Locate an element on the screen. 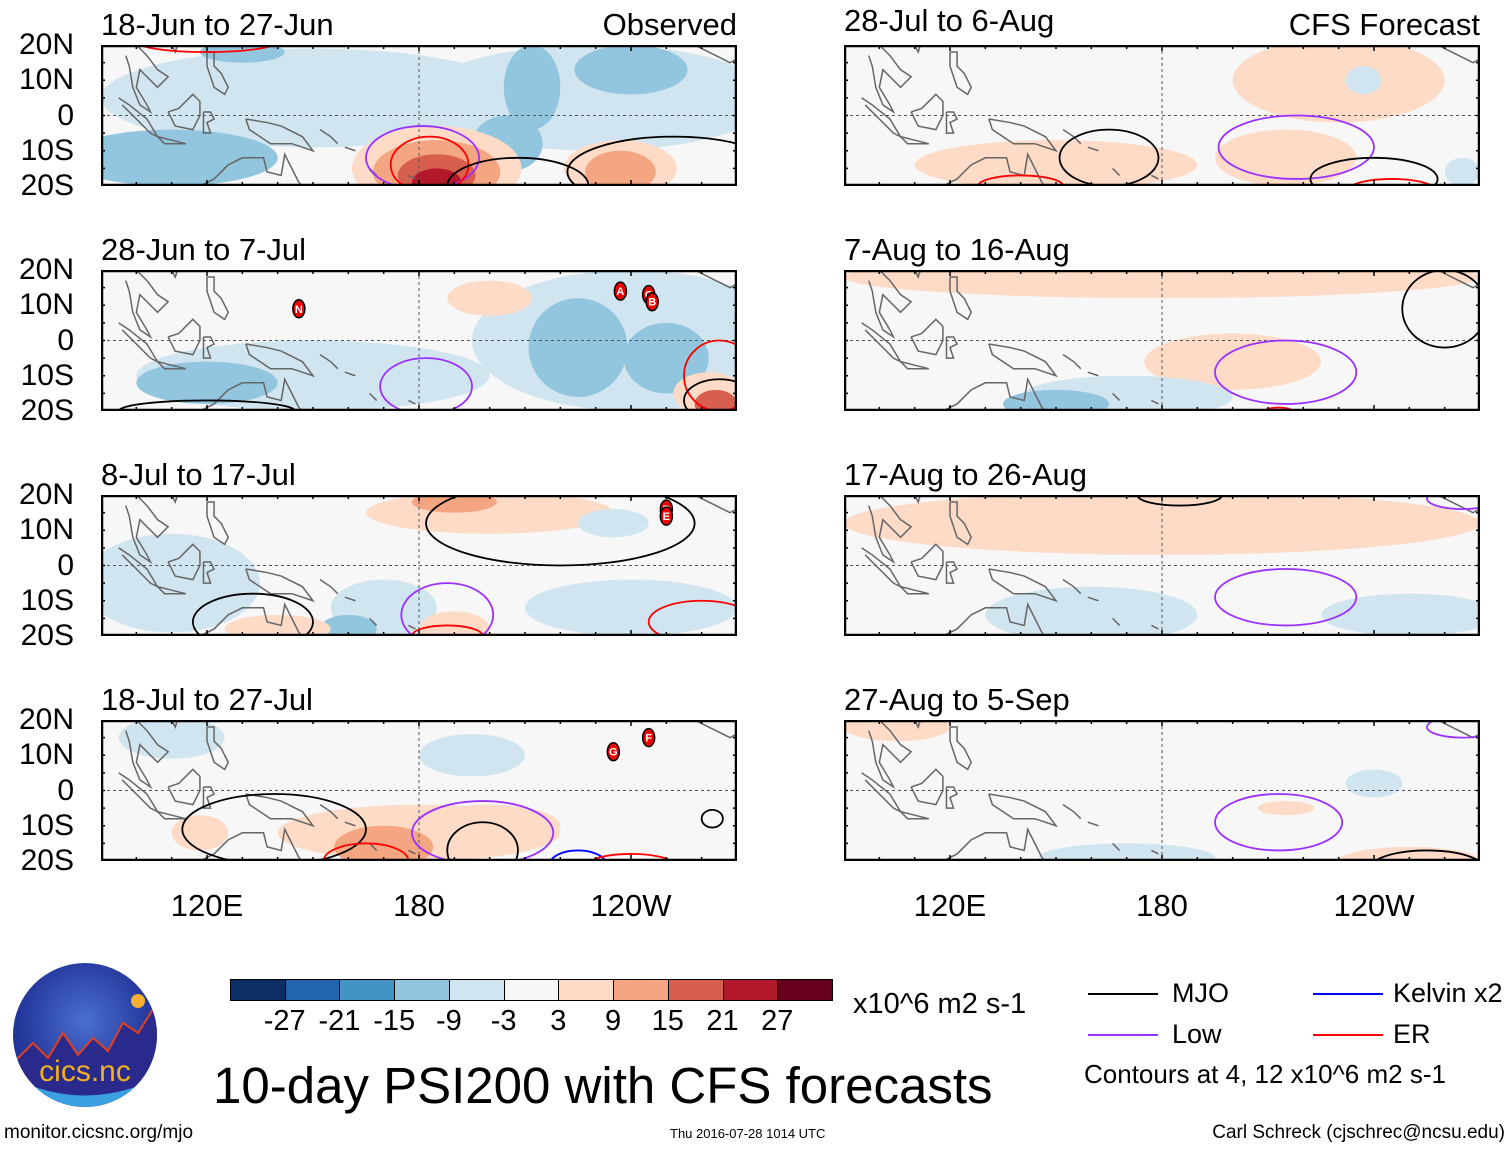 The width and height of the screenshot is (1510, 1149). map-panel: NACB is located at coordinates (419, 340).